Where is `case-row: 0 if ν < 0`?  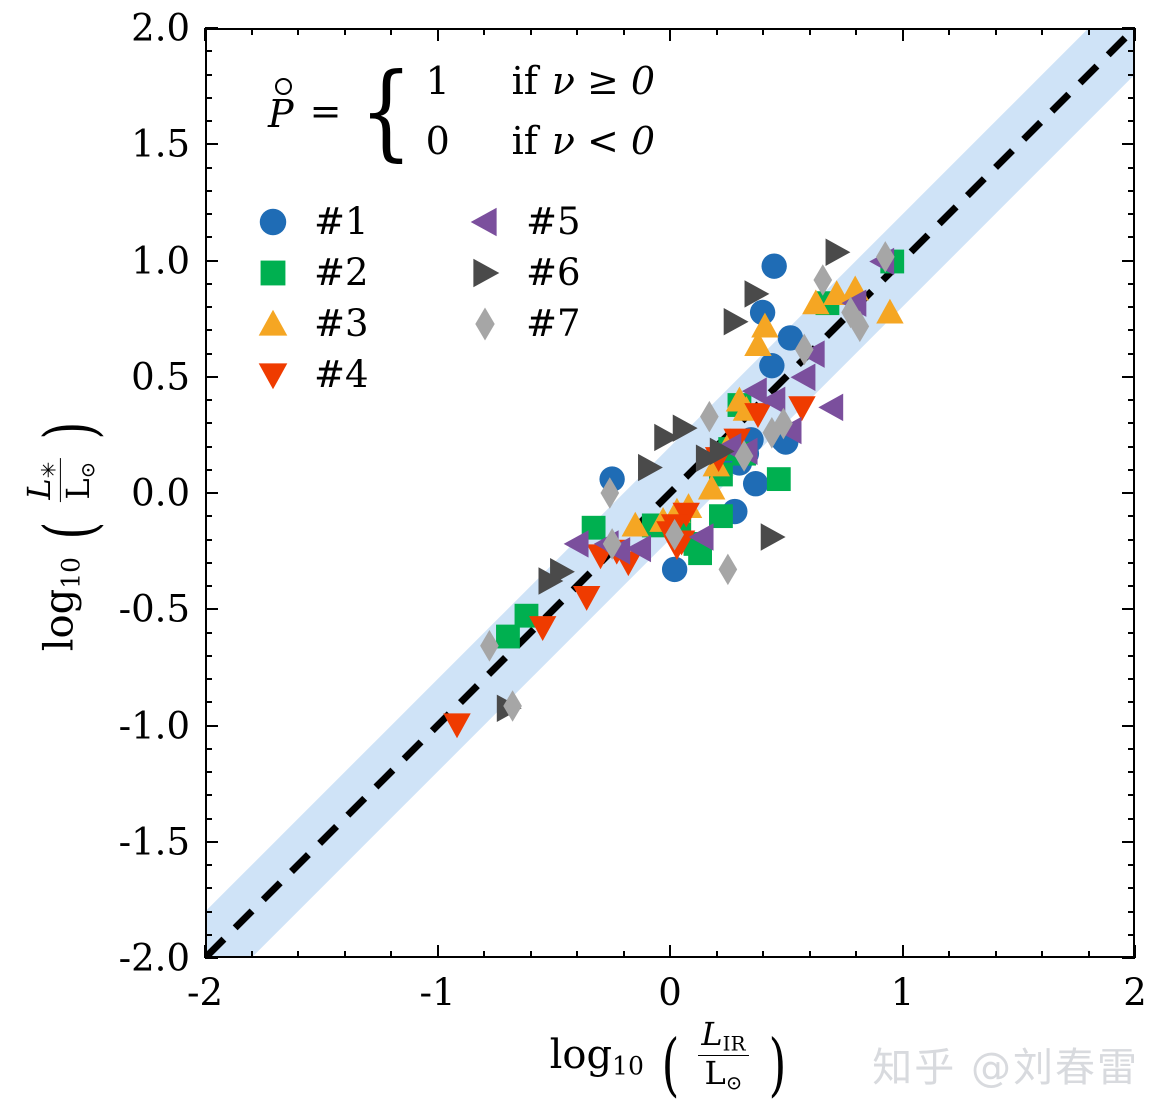
case-row: 0 if ν < 0 is located at coordinates (541, 141).